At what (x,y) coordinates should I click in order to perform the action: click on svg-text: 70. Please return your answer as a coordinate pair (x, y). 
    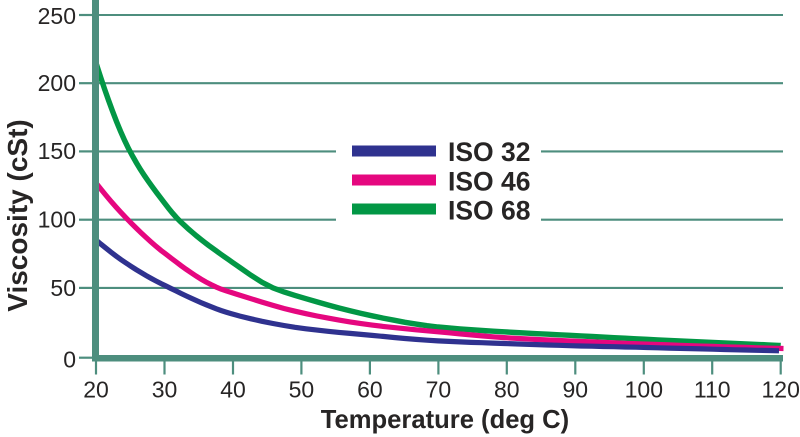
    Looking at the image, I should click on (439, 390).